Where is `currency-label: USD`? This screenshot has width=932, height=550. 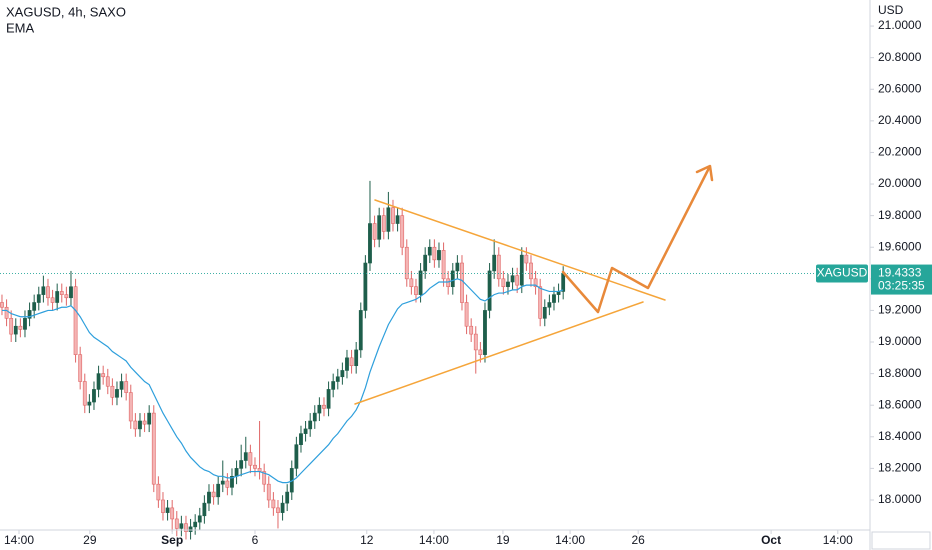 currency-label: USD is located at coordinates (891, 10).